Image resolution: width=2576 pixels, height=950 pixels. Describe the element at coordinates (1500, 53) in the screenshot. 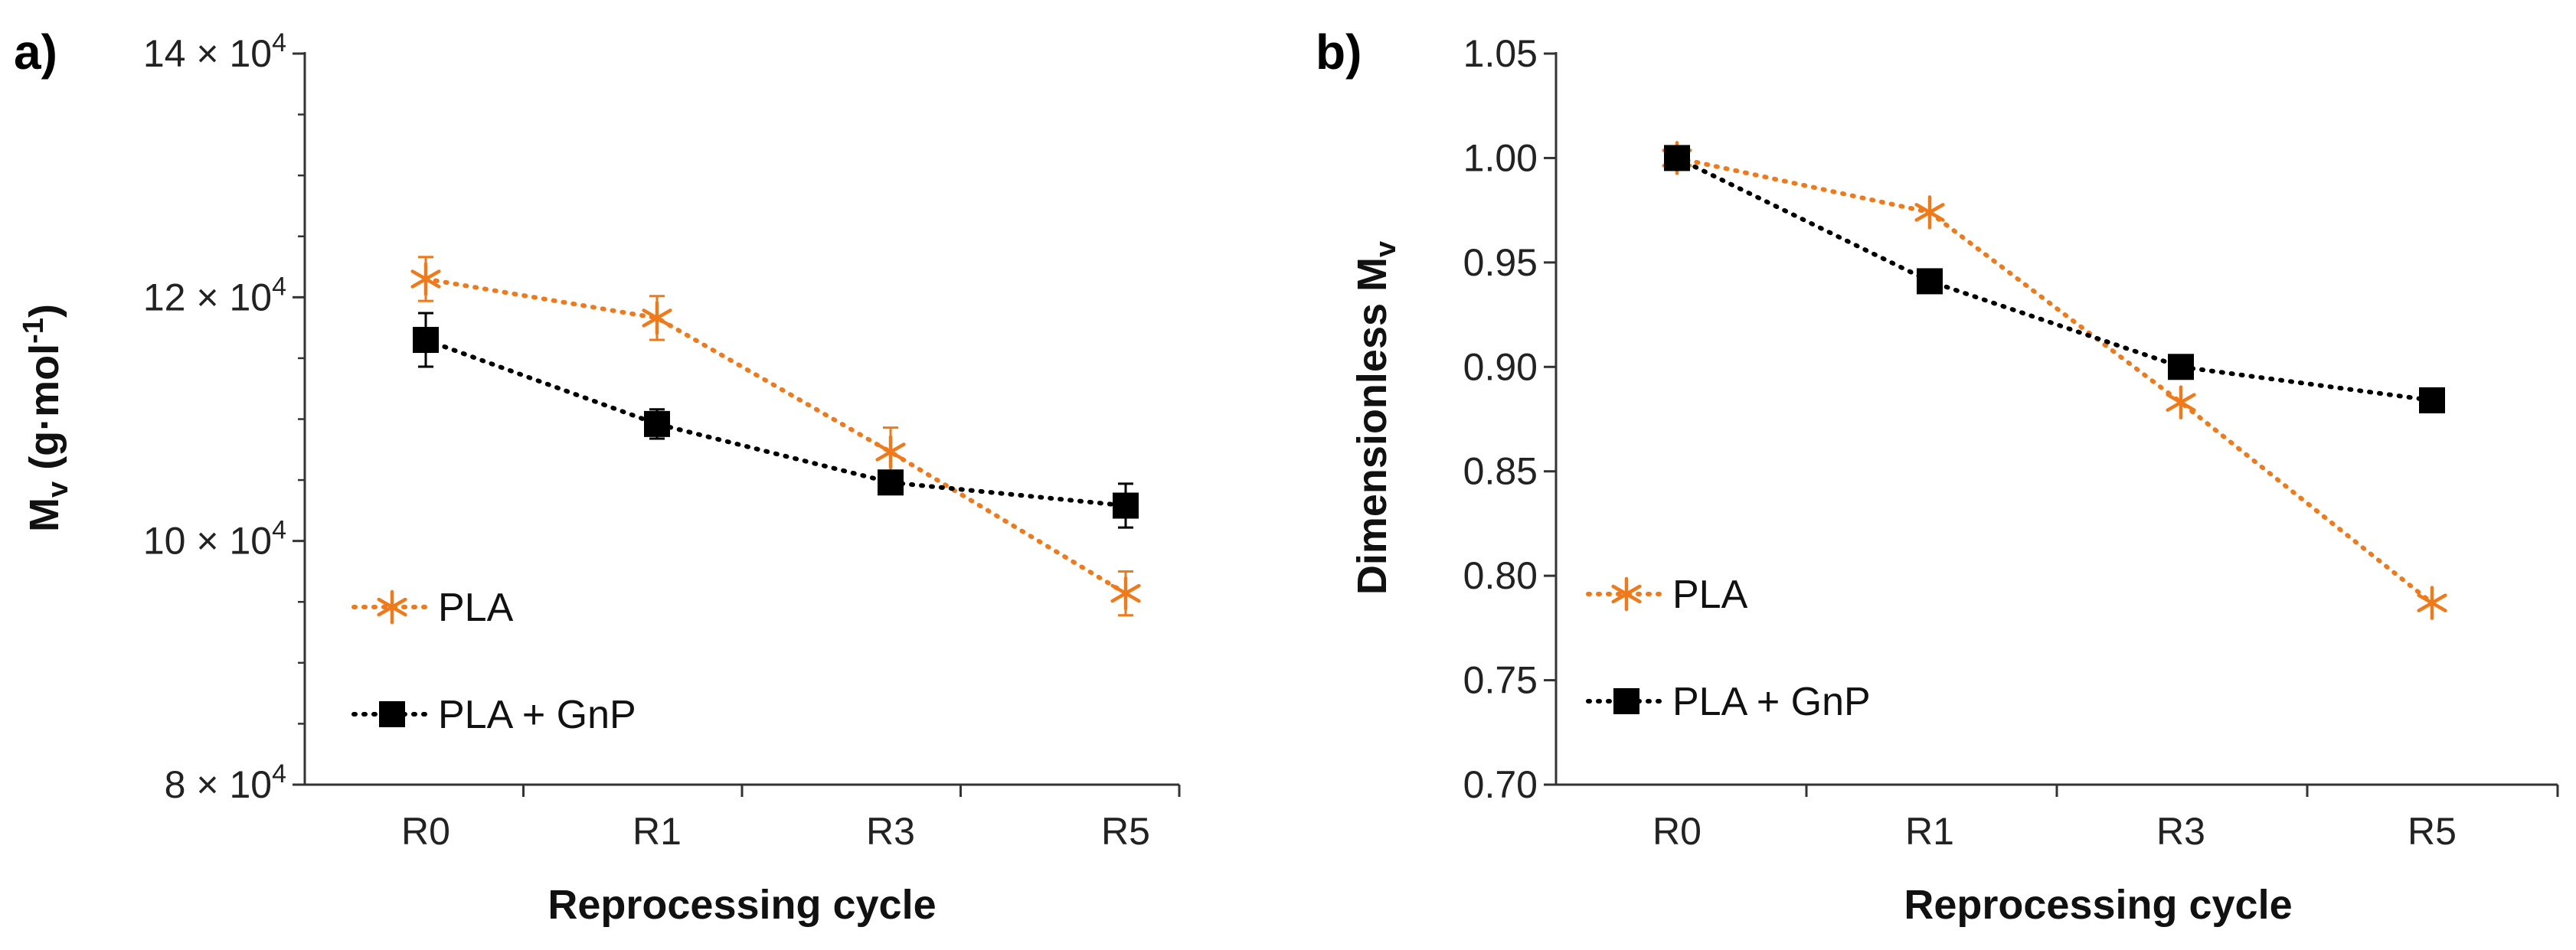

I see `y-tick-label: 1.05` at that location.